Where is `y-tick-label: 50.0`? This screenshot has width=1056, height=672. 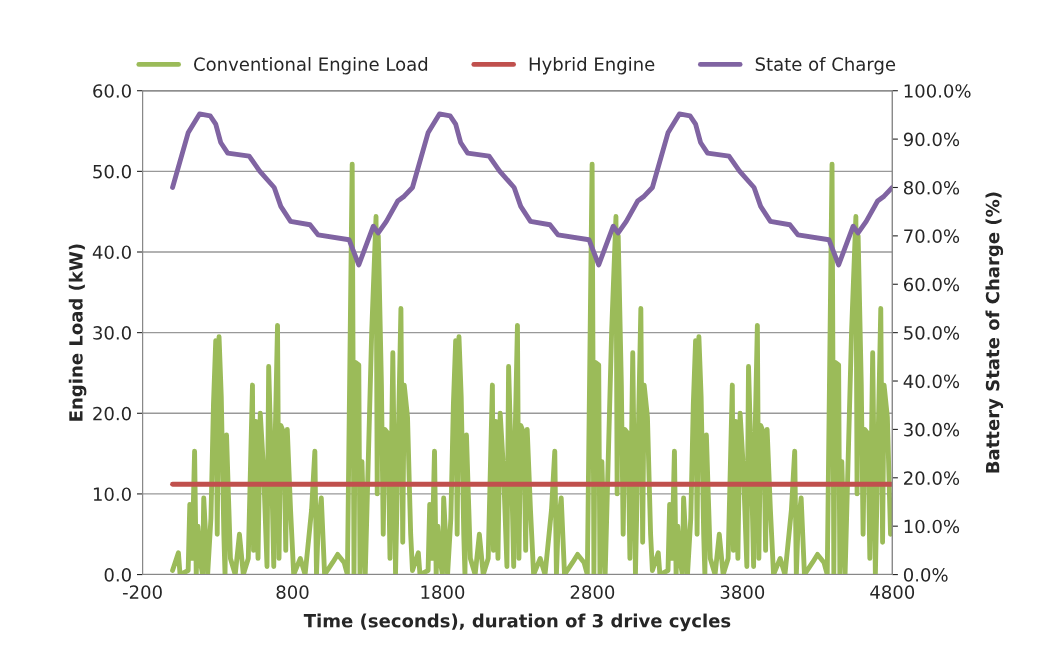
y-tick-label: 50.0 is located at coordinates (112, 171).